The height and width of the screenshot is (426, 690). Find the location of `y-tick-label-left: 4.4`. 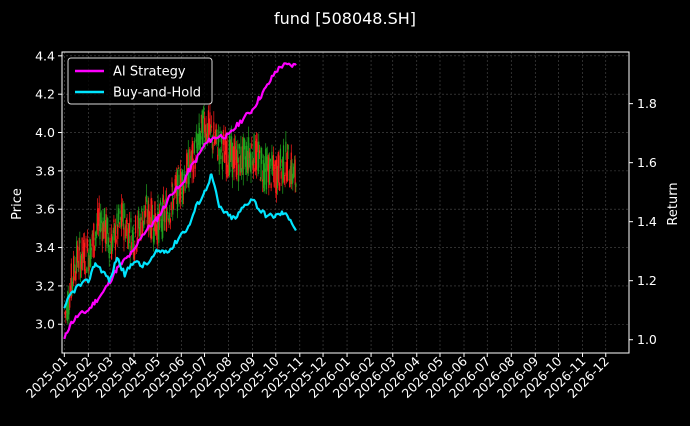

y-tick-label-left: 4.4 is located at coordinates (45, 55).